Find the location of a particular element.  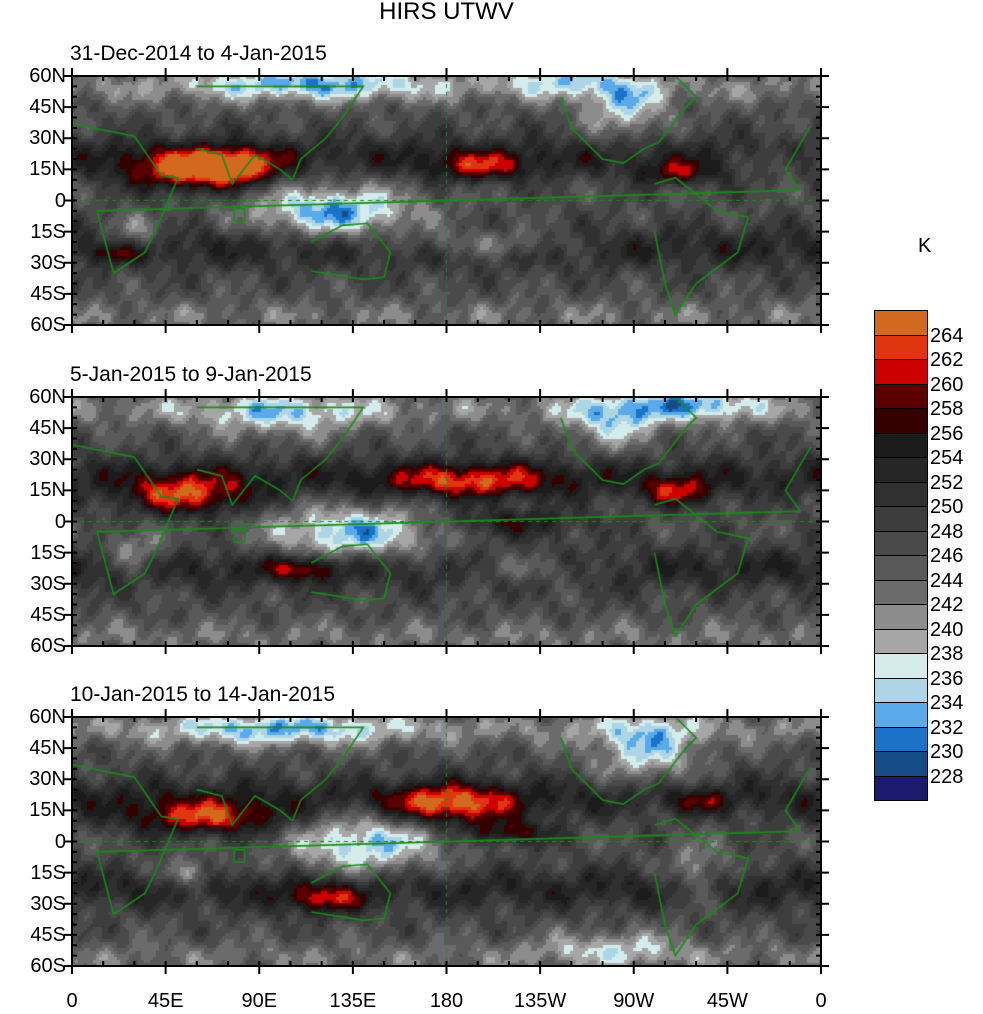

colorbar-label: 252 is located at coordinates (947, 482).